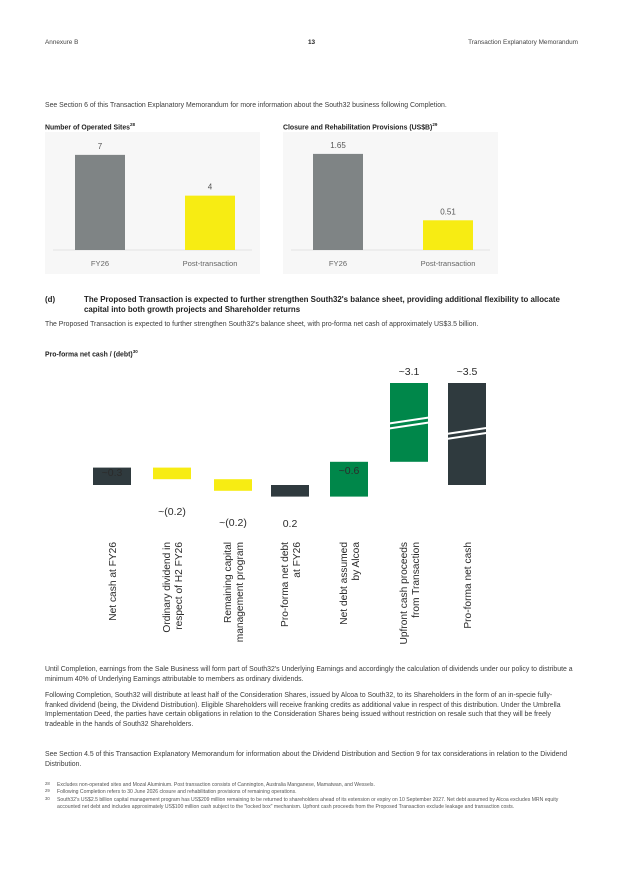 The height and width of the screenshot is (880, 623). I want to click on waterfall-value-label-1: ~(0.2), so click(172, 512).